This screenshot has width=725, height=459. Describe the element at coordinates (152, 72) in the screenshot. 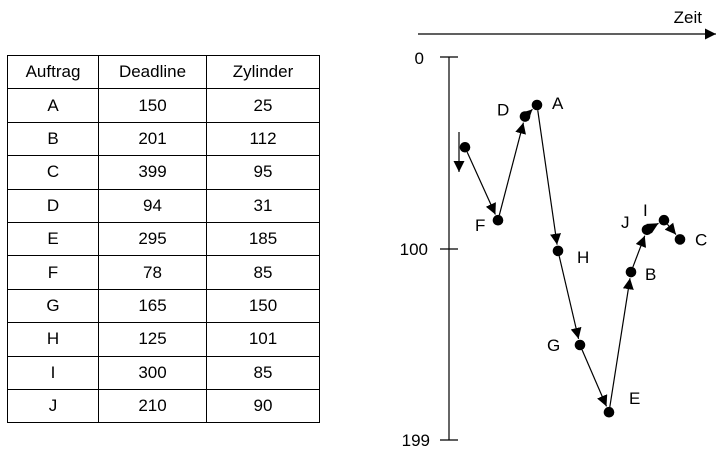

I see `header-deadline: Deadline` at that location.